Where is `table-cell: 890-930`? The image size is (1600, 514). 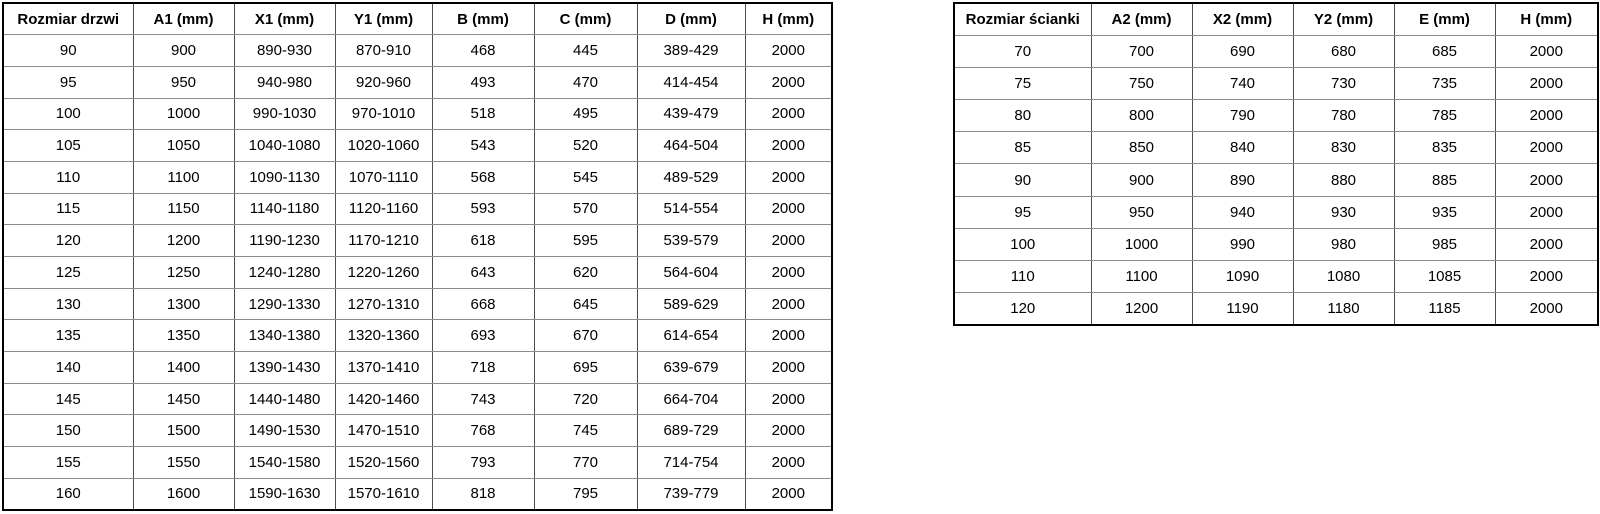
table-cell: 890-930 is located at coordinates (284, 50).